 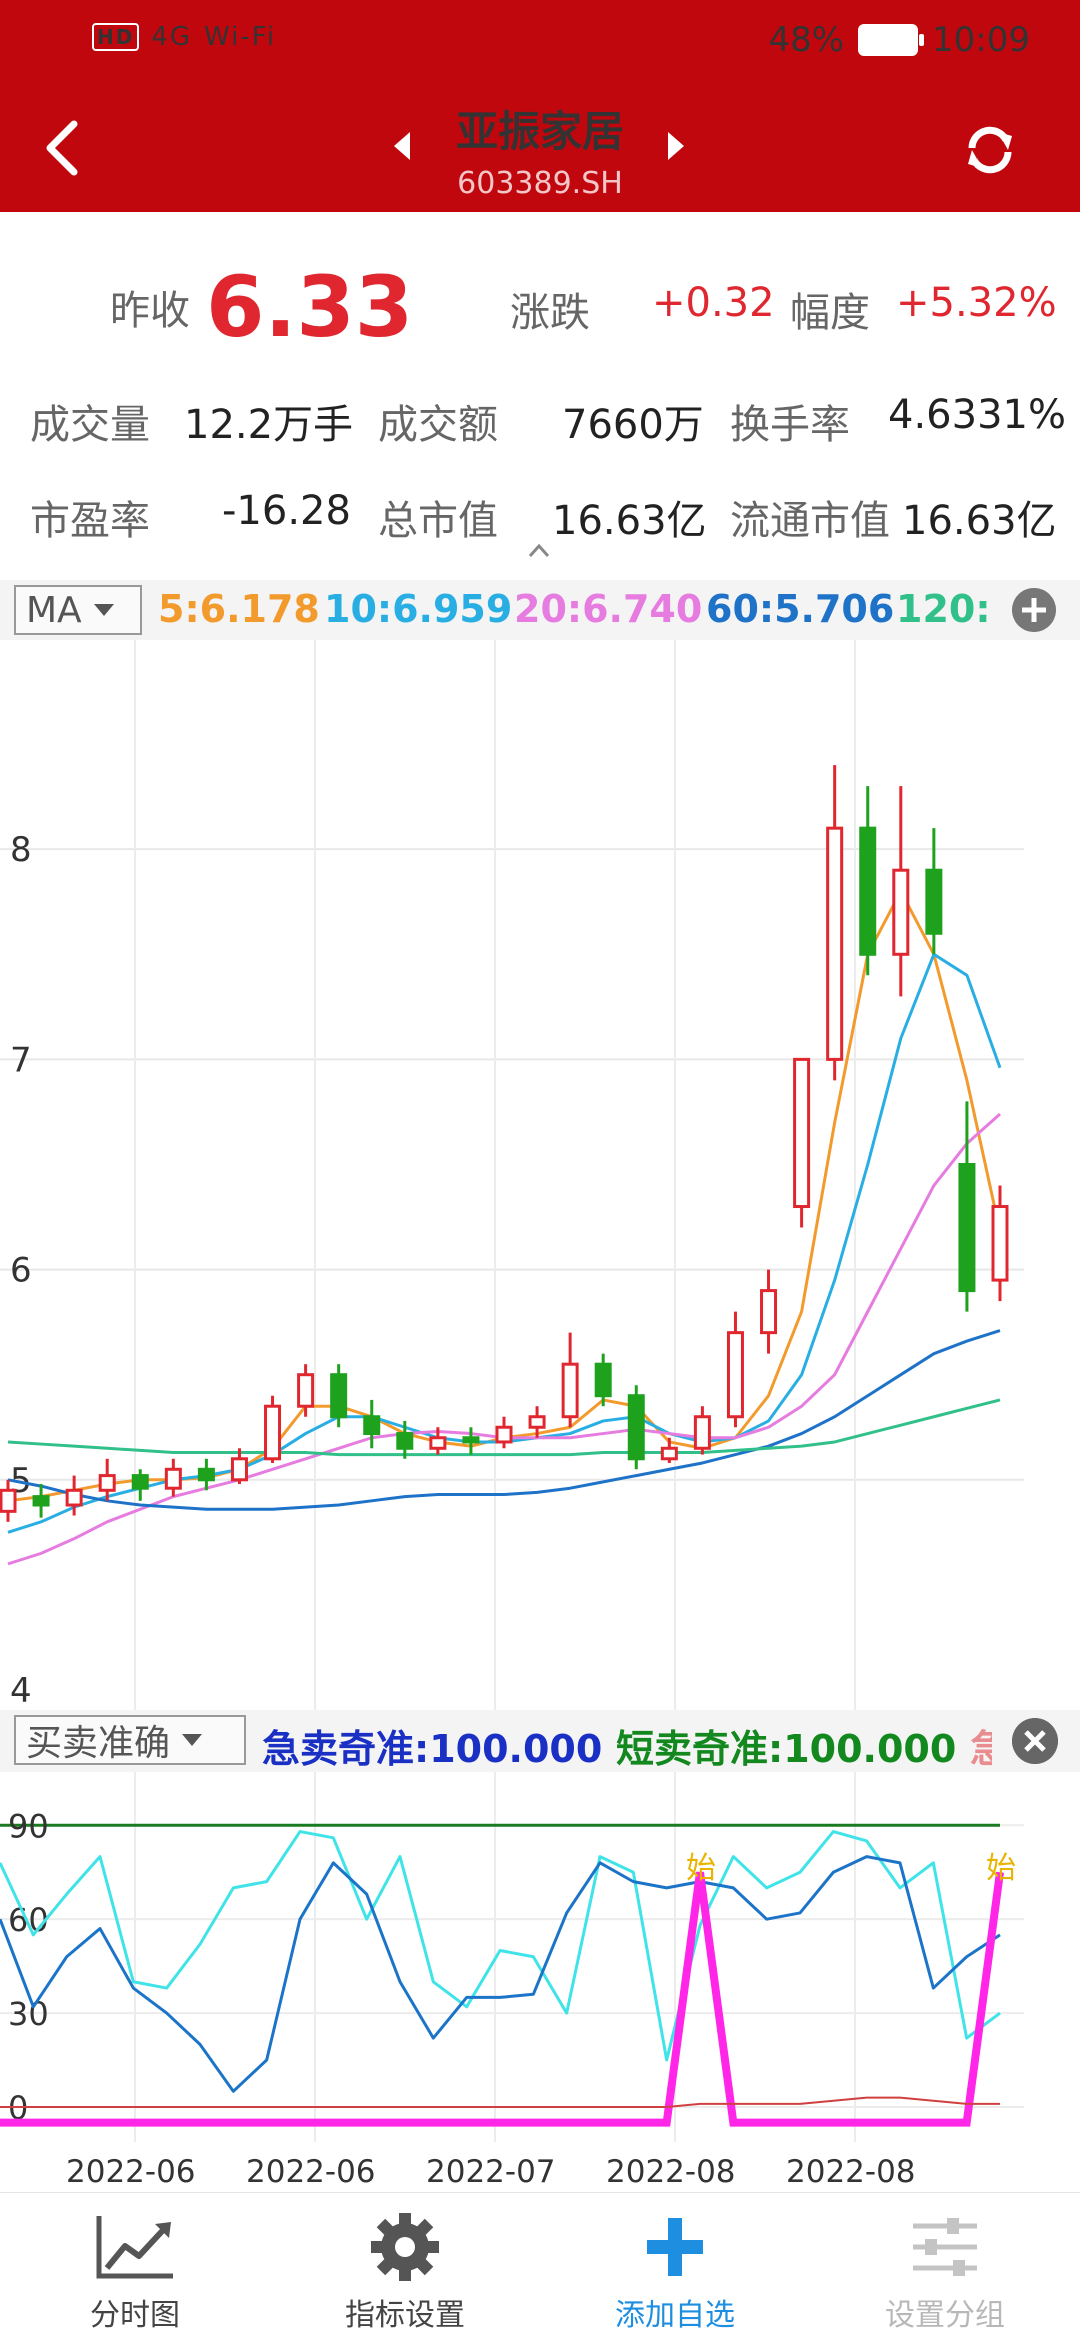 I want to click on ma-line-ma120, so click(x=504, y=1427).